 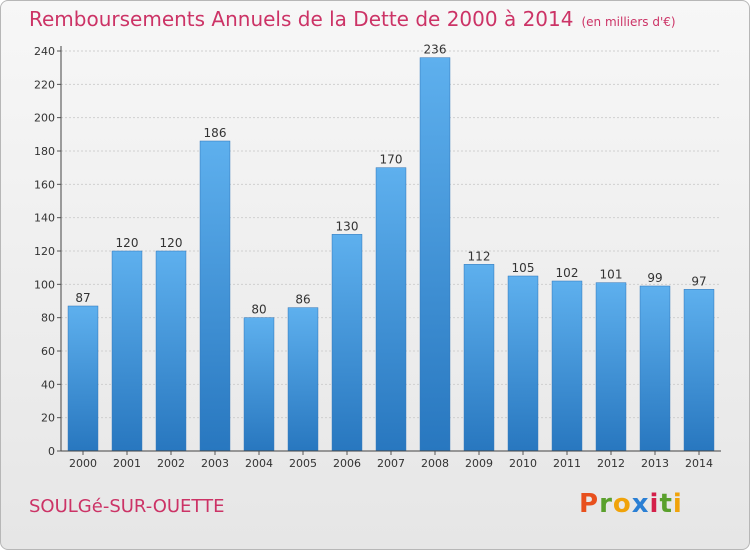 What do you see at coordinates (391, 160) in the screenshot?
I see `value-label: 170` at bounding box center [391, 160].